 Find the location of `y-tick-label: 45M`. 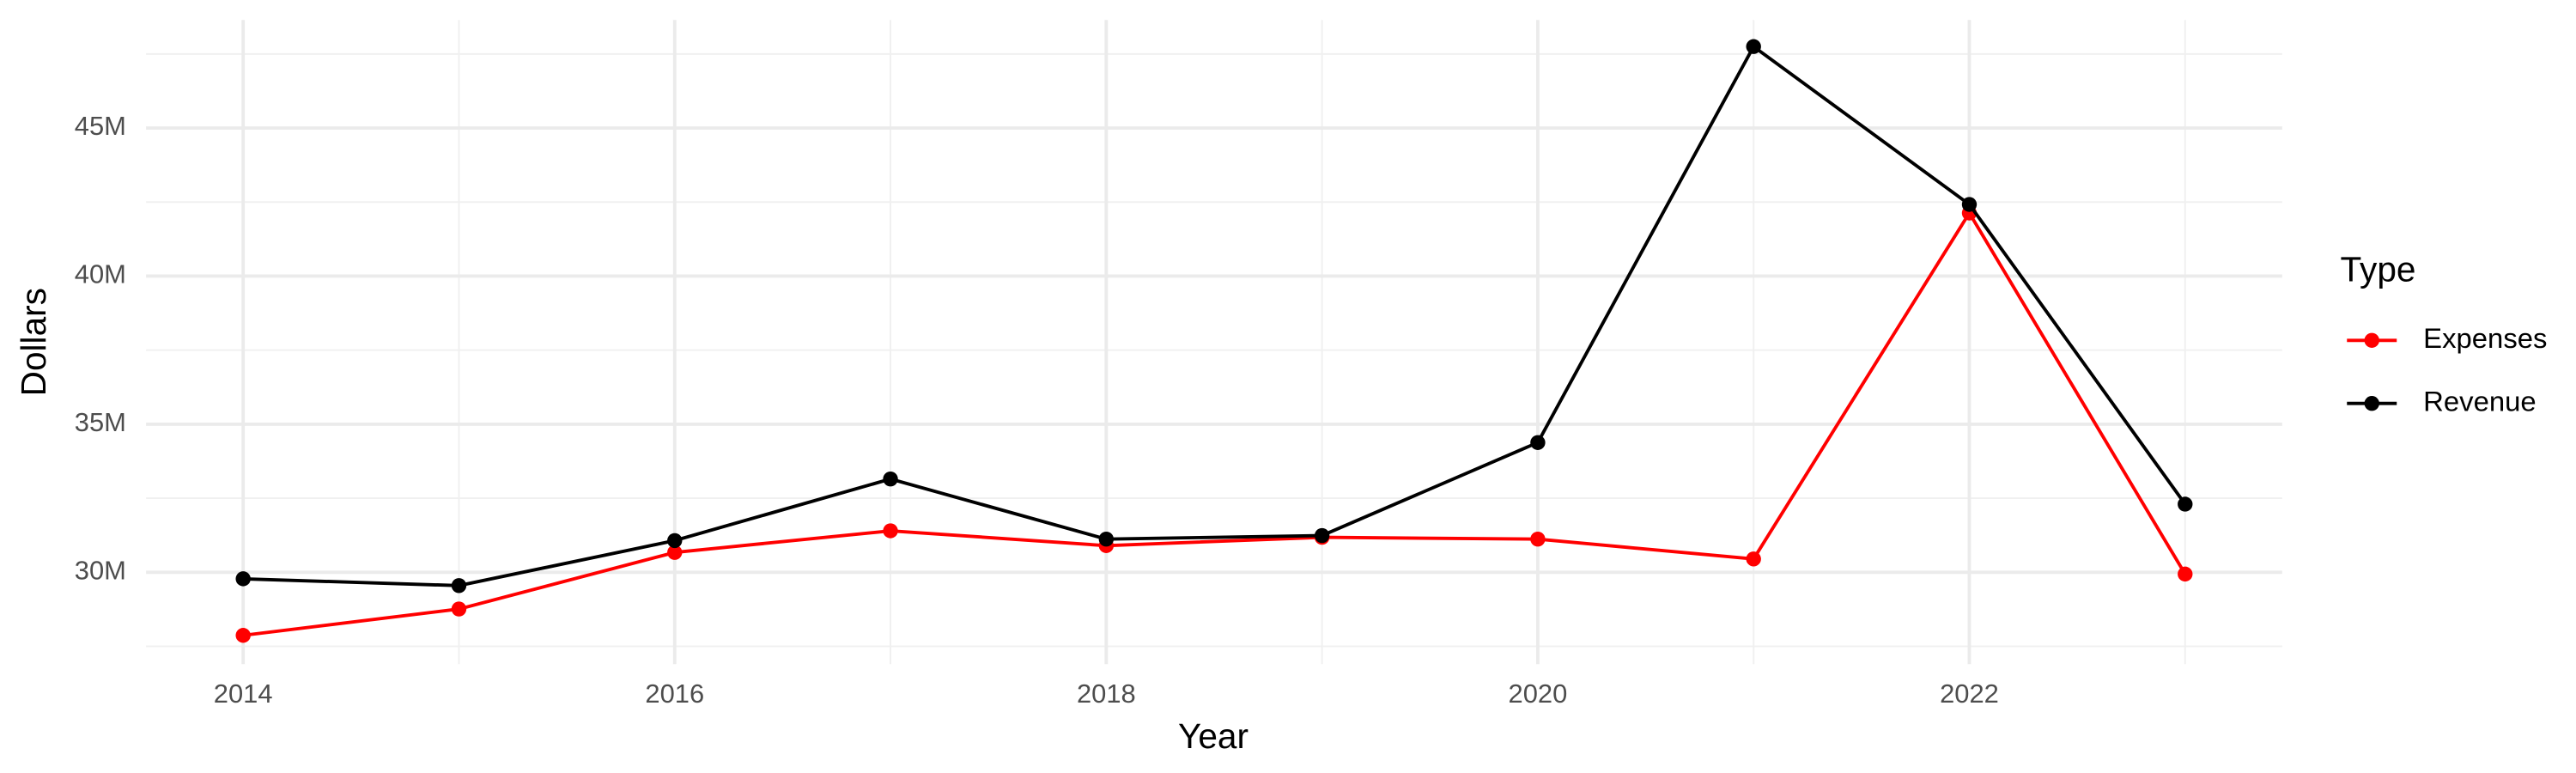

y-tick-label: 45M is located at coordinates (101, 126).